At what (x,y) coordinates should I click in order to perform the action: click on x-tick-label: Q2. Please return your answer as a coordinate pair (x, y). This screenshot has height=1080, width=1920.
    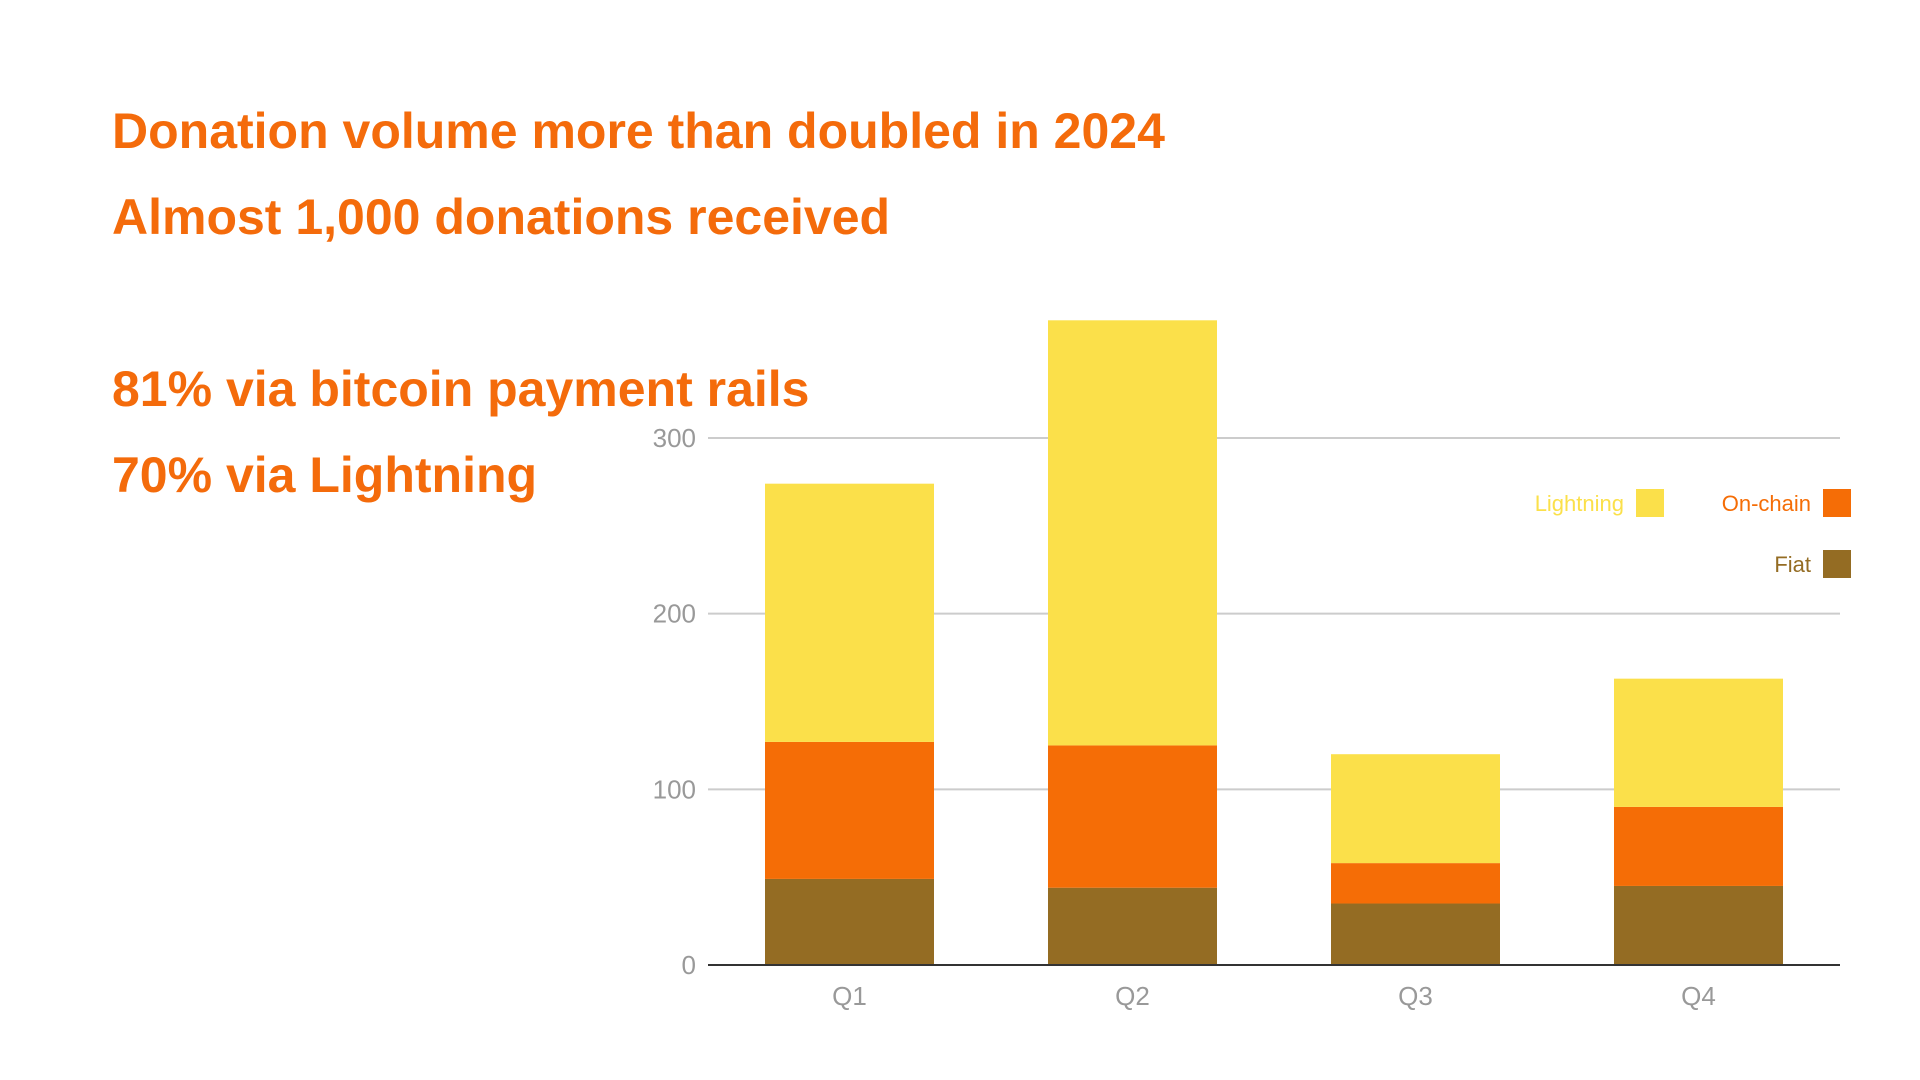
    Looking at the image, I should click on (1132, 996).